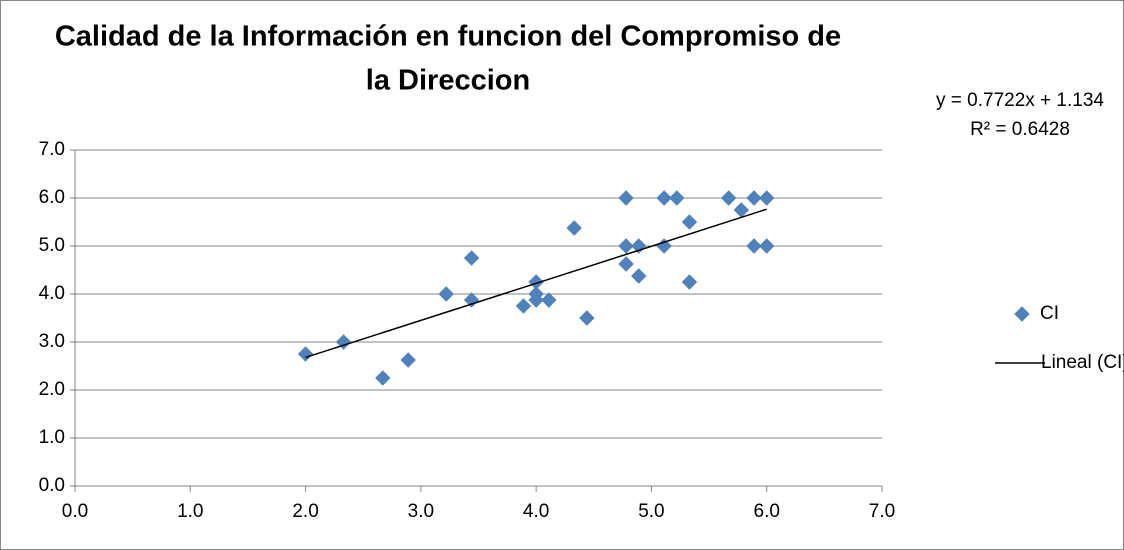 The width and height of the screenshot is (1124, 550). I want to click on trendline, so click(536, 283).